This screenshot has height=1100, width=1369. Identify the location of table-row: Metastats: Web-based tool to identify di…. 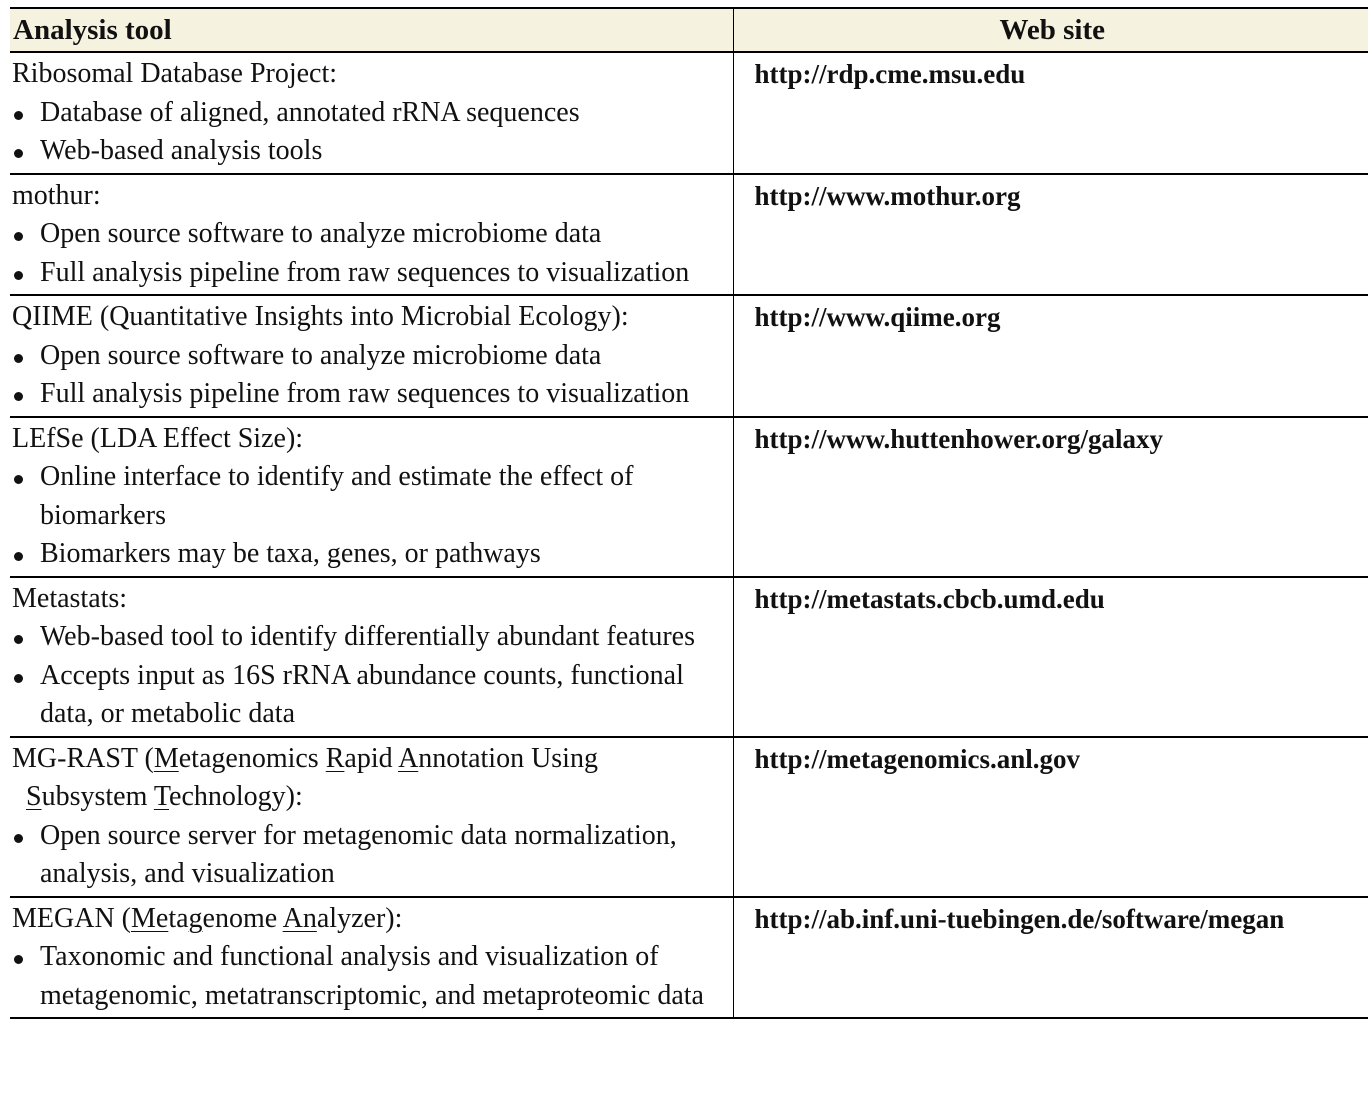
(689, 657).